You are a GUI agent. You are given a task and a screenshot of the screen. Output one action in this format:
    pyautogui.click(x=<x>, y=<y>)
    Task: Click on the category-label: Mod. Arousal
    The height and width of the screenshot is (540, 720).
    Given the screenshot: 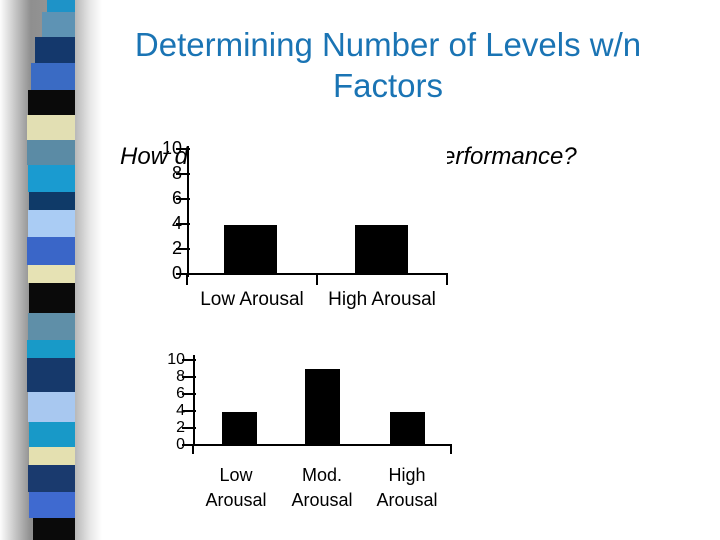 What is the action you would take?
    pyautogui.click(x=322, y=487)
    